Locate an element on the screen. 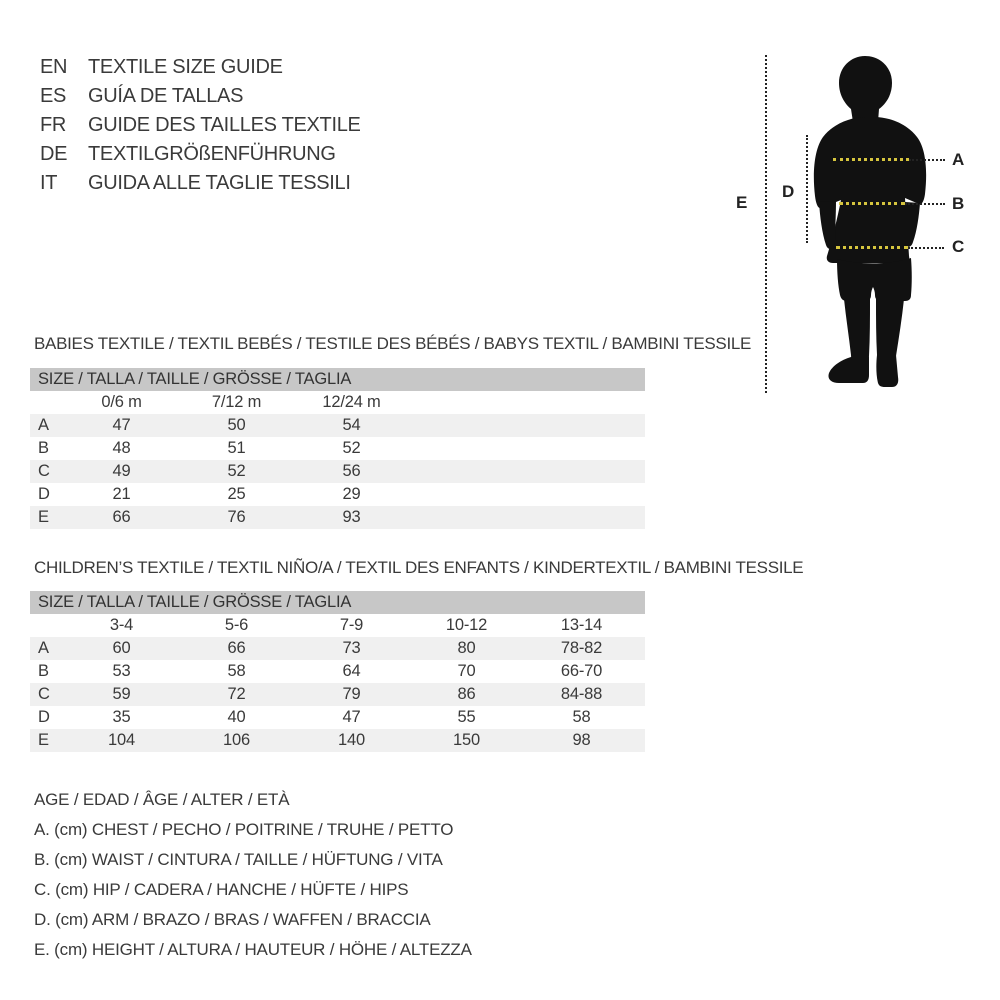 This screenshot has width=1000, height=1000. cell-value: 51 is located at coordinates (236, 448).